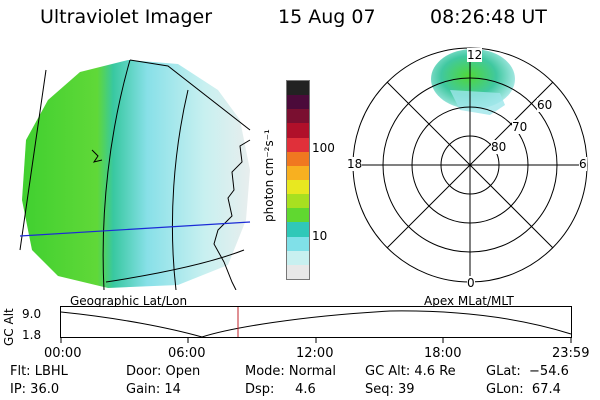 This screenshot has height=400, width=600. I want to click on timeline-axis-label: GC Alt, so click(9, 327).